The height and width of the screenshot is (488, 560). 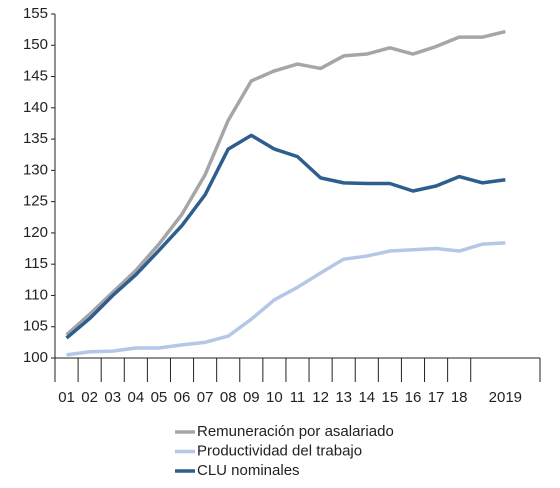 I want to click on x-tick-label: 14, so click(x=366, y=397).